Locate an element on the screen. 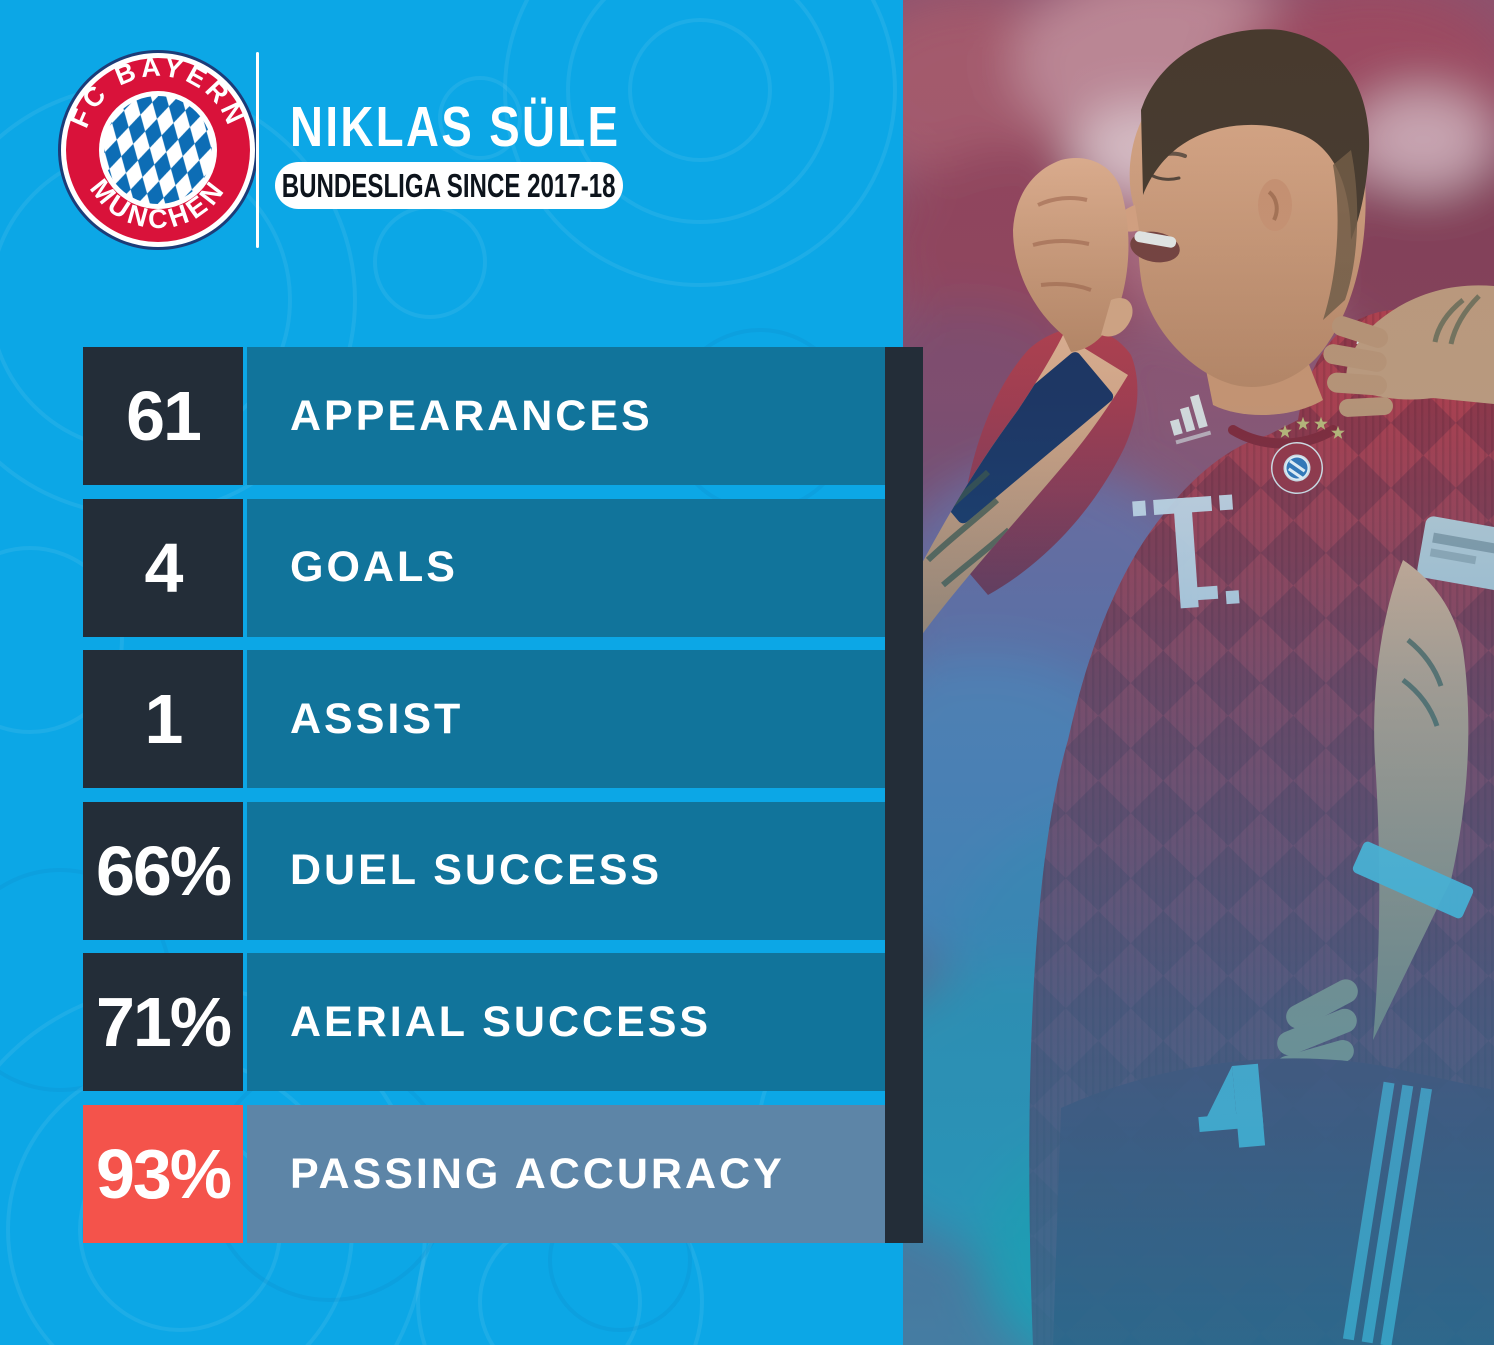  stat-row: 4 GOALS is located at coordinates (484, 567).